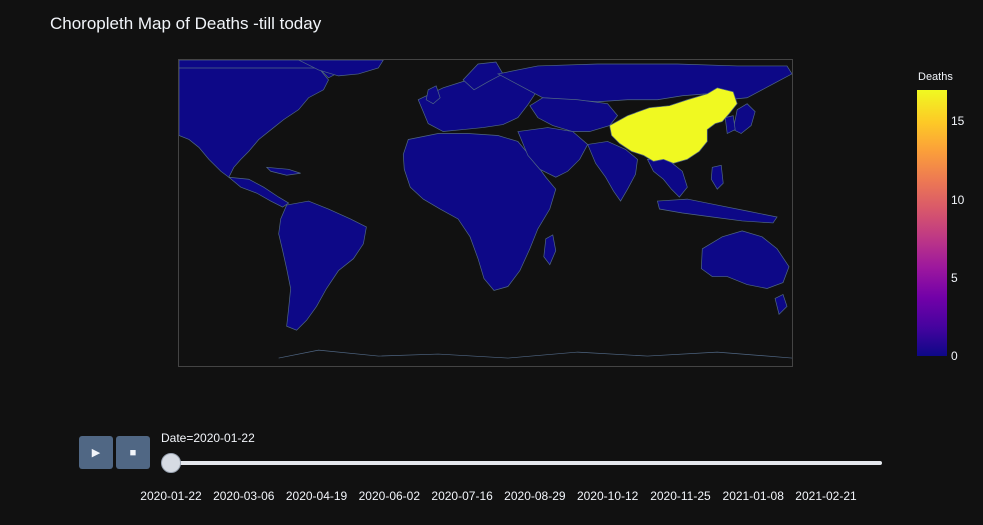  I want to click on slider-handle, so click(171, 463).